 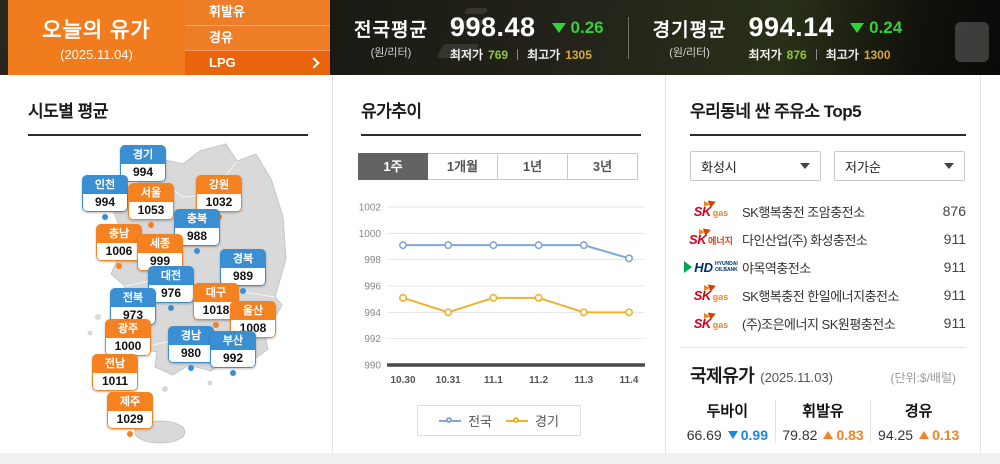 What do you see at coordinates (393, 166) in the screenshot?
I see `trend-tab-1주: 1주` at bounding box center [393, 166].